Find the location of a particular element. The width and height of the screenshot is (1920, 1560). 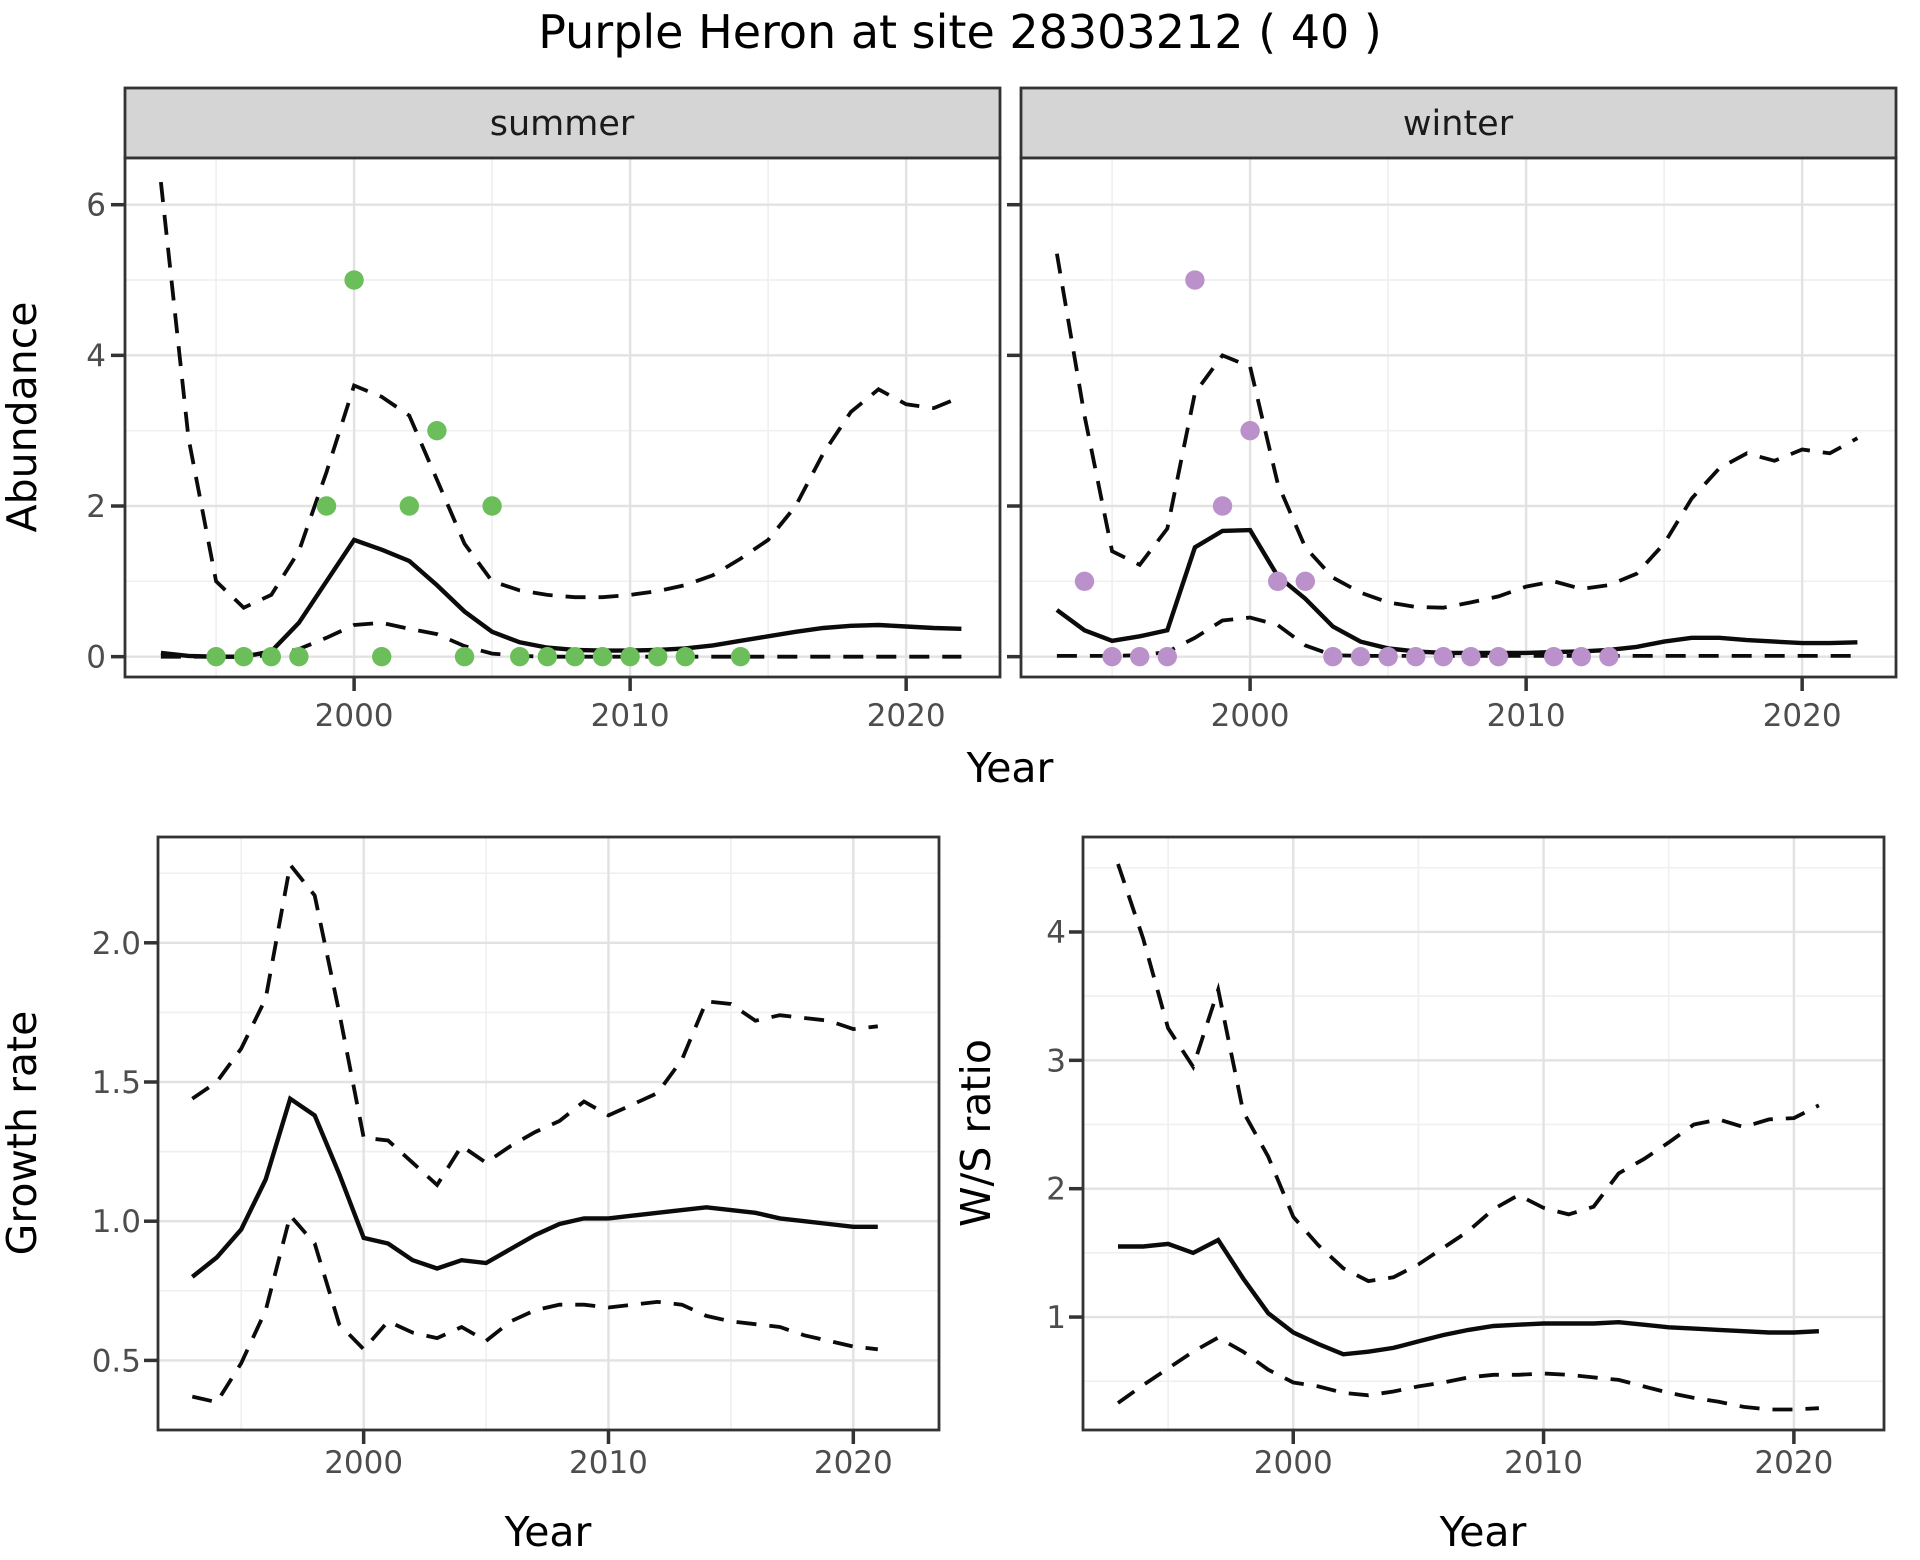

y-tick-label: 2.0 is located at coordinates (116, 944).